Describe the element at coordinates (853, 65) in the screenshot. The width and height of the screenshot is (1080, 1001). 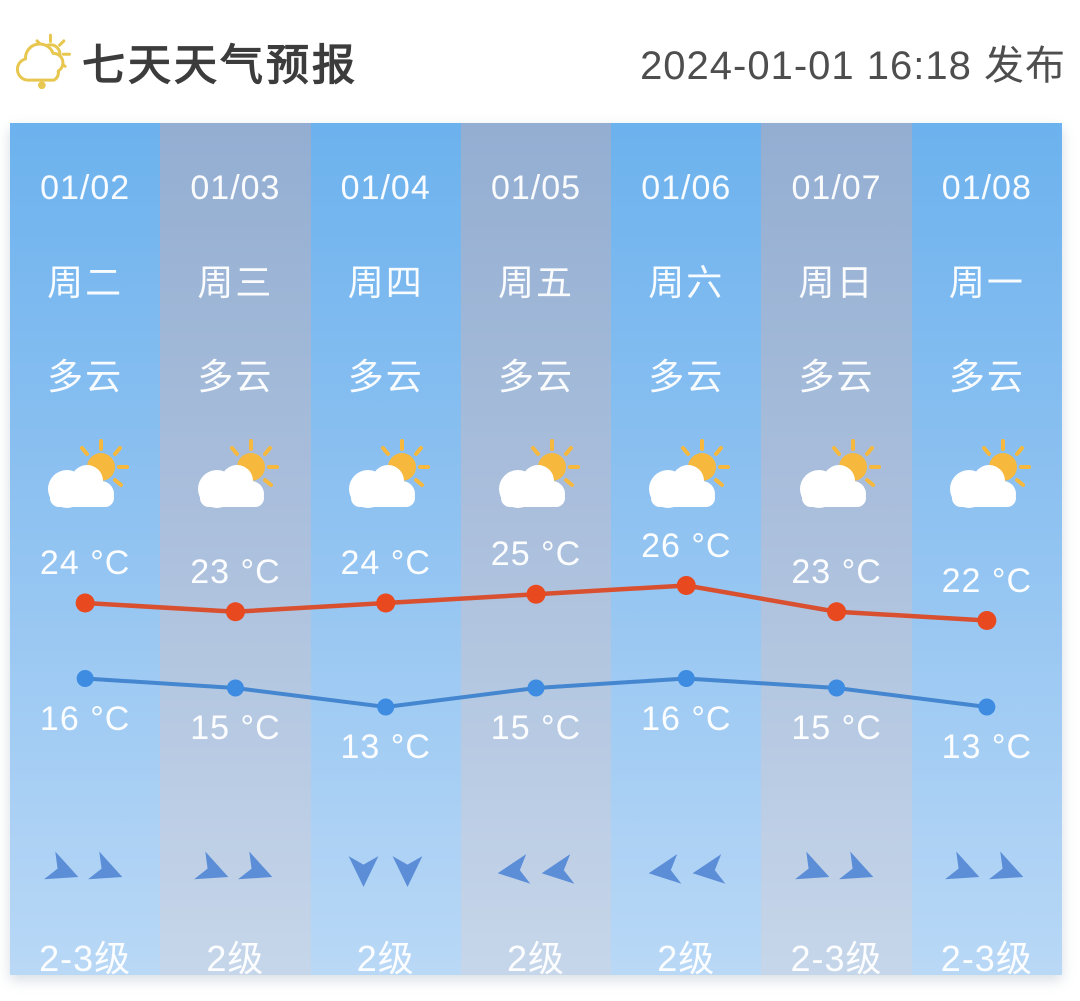
I see `publish-timestamp: 2024-01-01 16:18 发布` at that location.